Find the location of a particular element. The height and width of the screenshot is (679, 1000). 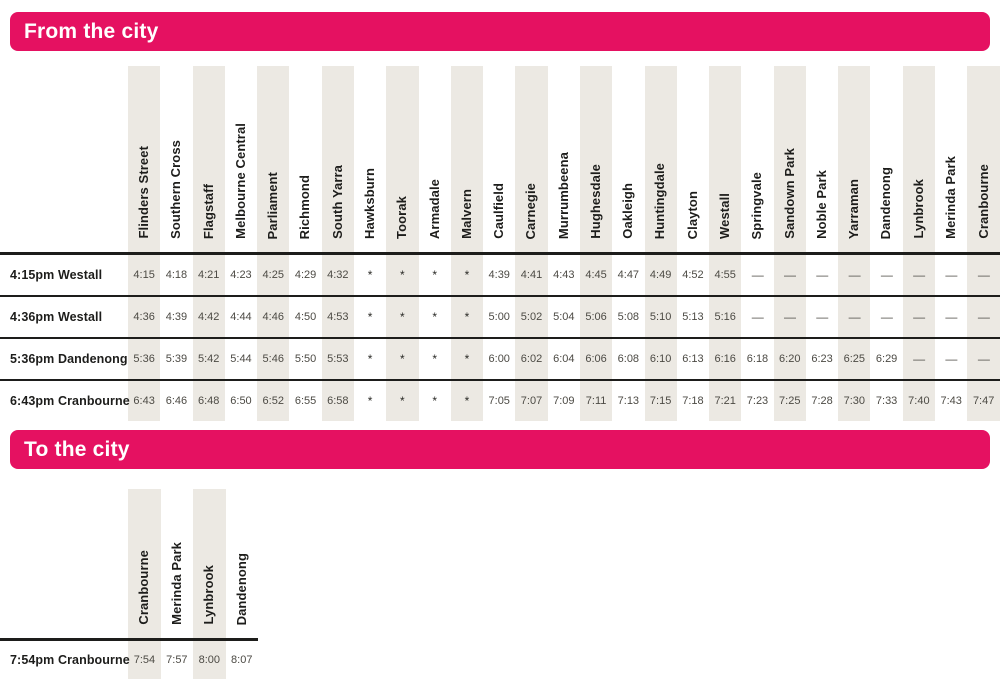

time-cell: 6:04 is located at coordinates (564, 359).